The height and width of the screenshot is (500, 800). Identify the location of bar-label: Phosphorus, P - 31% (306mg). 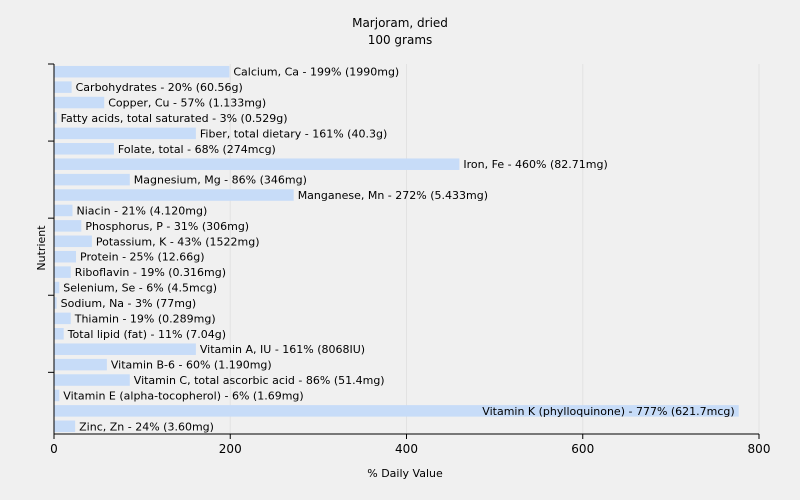
(167, 226).